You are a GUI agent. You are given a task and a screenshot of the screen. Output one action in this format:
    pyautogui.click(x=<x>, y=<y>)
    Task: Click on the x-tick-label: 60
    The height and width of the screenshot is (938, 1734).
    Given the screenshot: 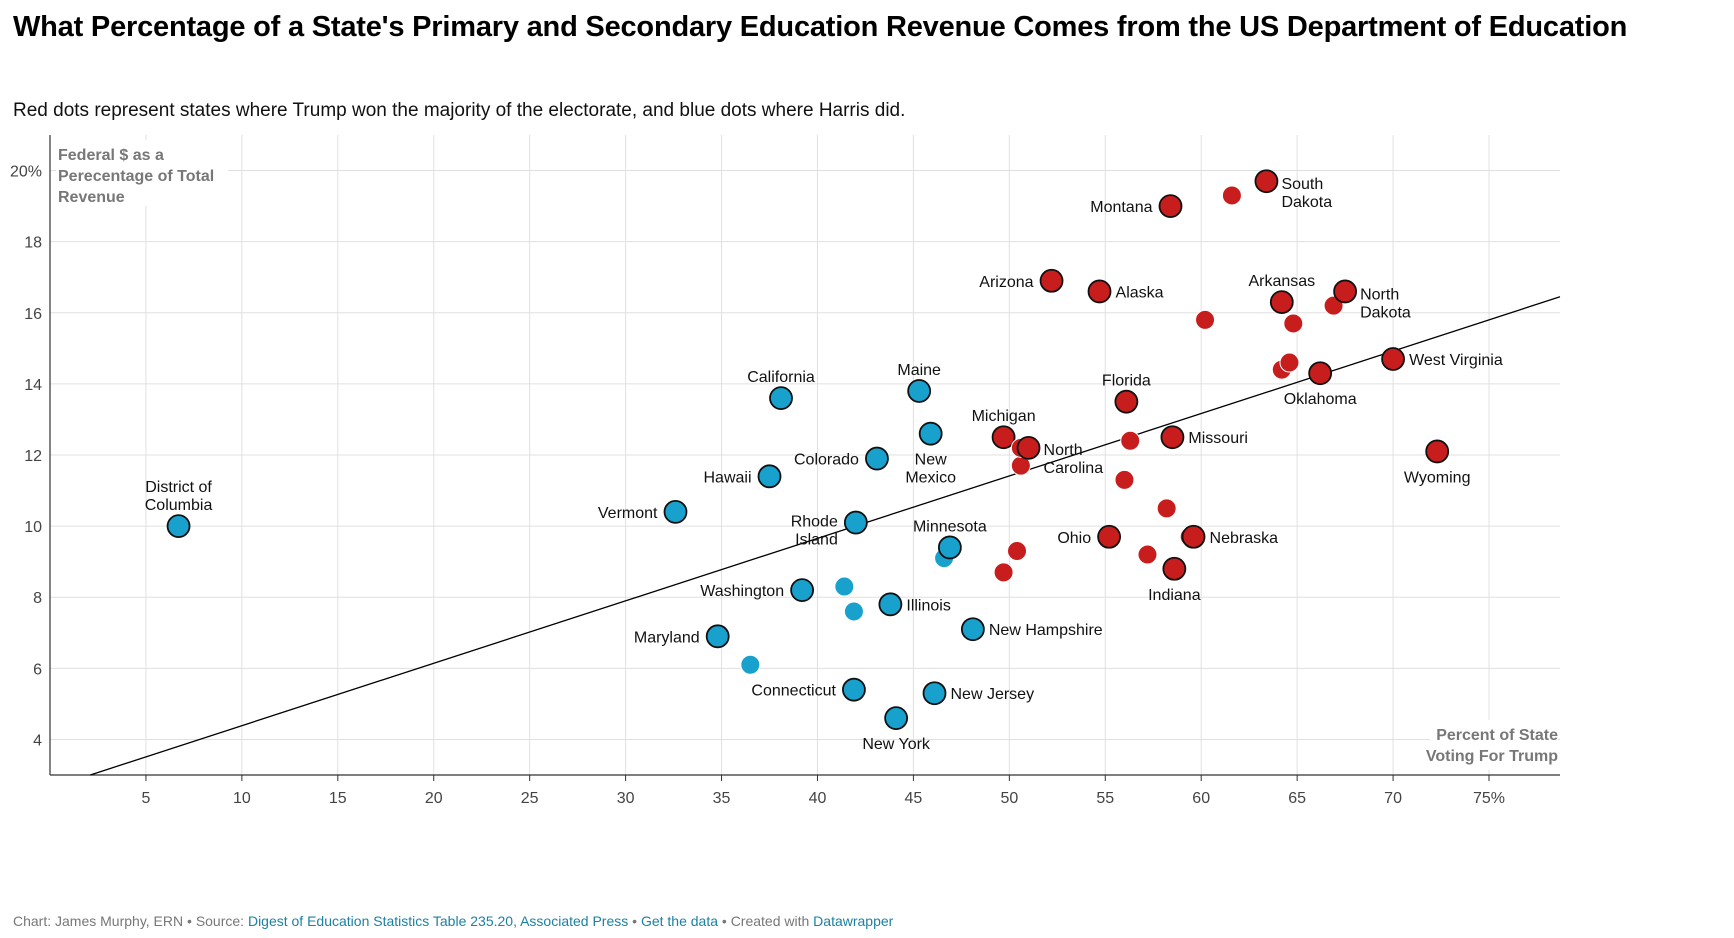 What is the action you would take?
    pyautogui.click(x=1201, y=798)
    